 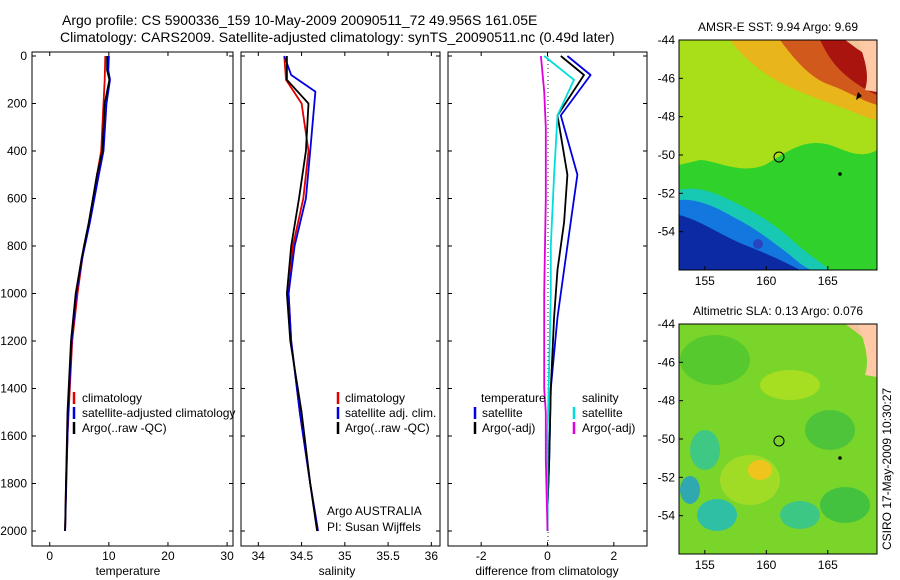 What do you see at coordinates (17, 104) in the screenshot?
I see `y-tick-label: 200` at bounding box center [17, 104].